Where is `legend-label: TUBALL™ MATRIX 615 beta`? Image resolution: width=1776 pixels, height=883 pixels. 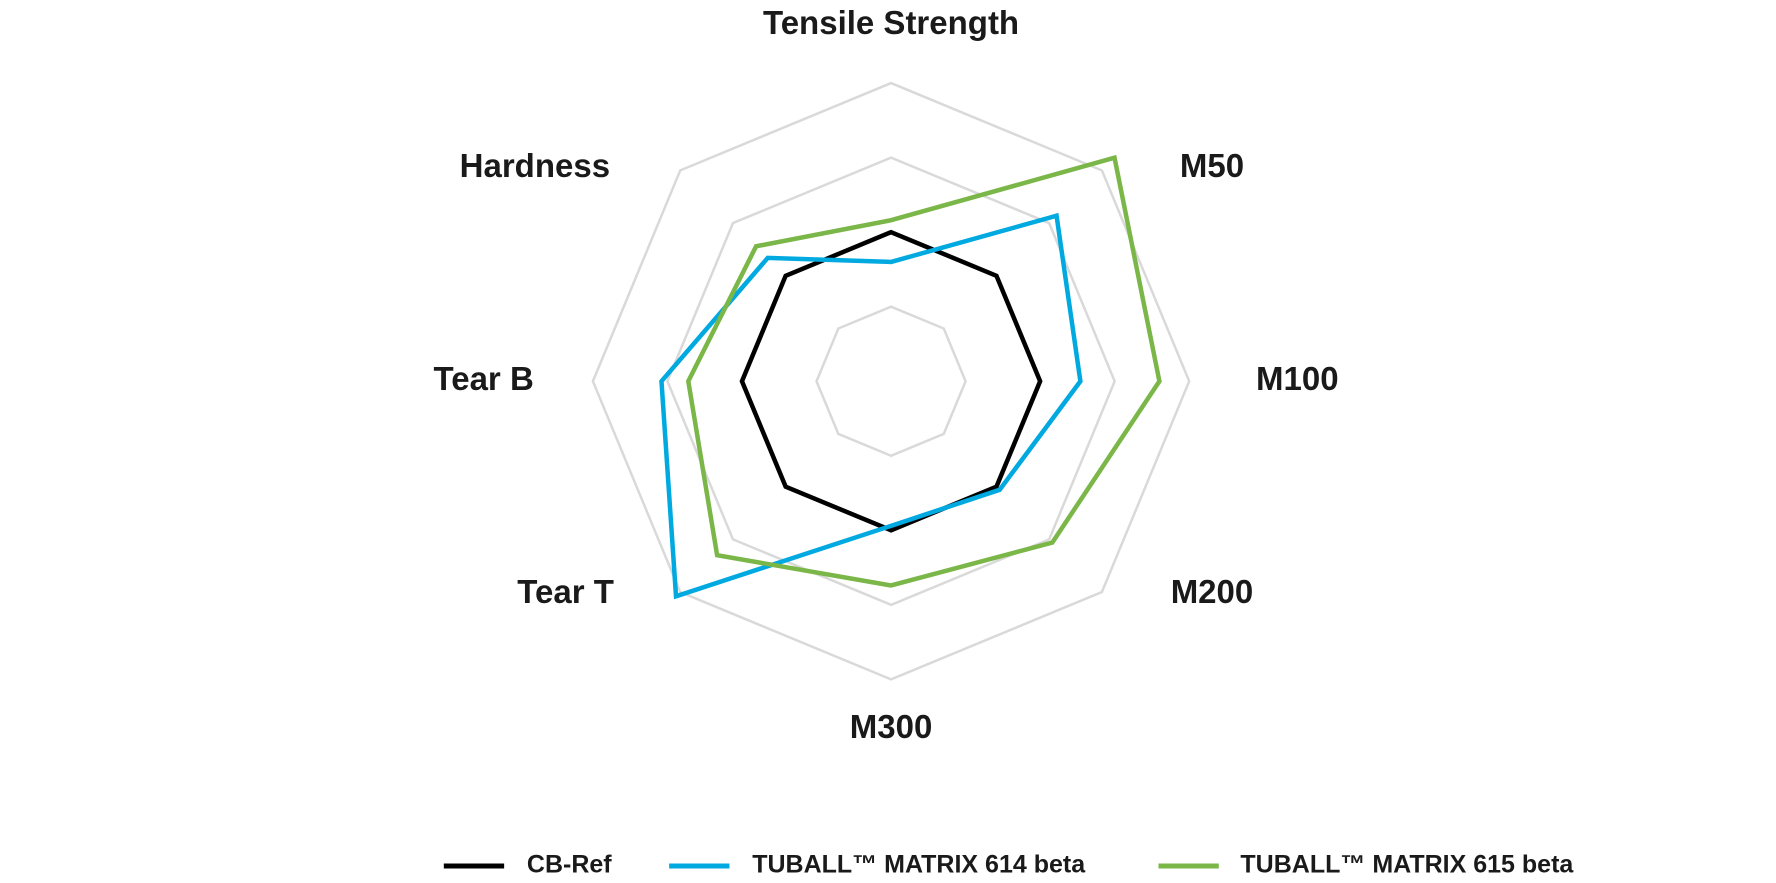
legend-label: TUBALL™ MATRIX 615 beta is located at coordinates (1407, 864).